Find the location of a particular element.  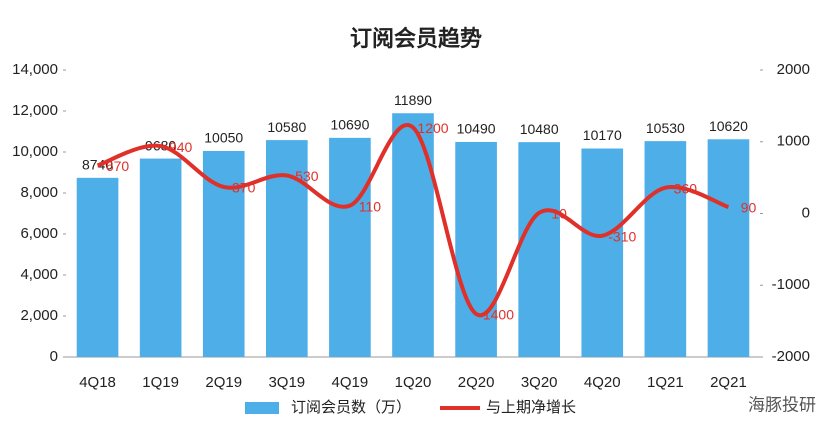

y2-tick-label: 2000 is located at coordinates (793, 69).